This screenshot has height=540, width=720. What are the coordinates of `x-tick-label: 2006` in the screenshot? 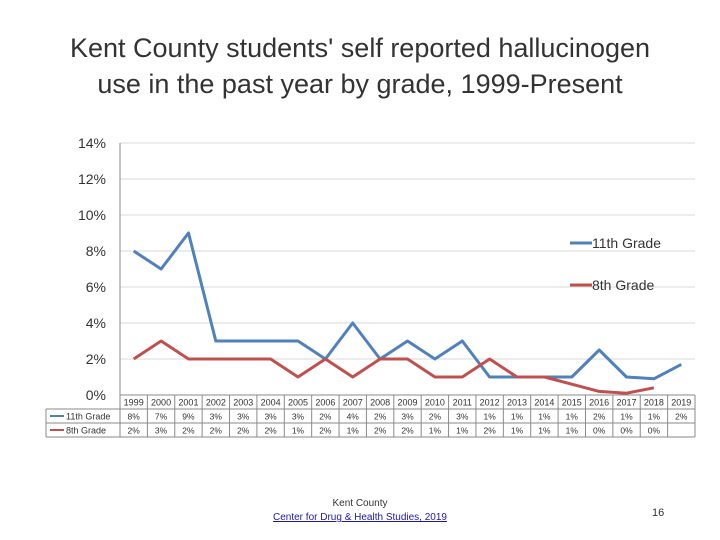 It's located at (325, 403).